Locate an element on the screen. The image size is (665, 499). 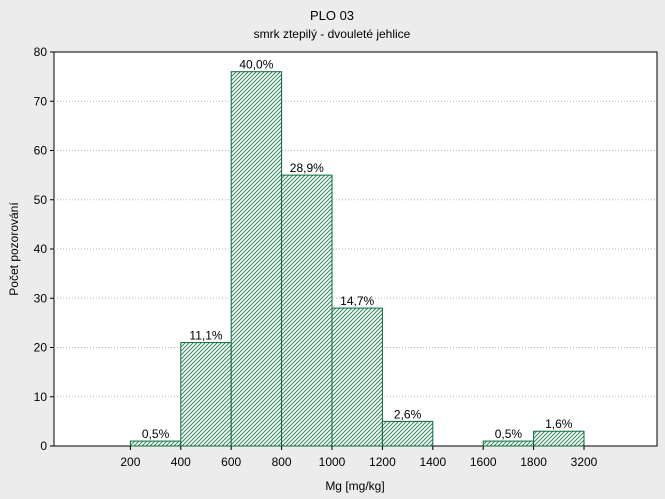
x-tick-label: 200 is located at coordinates (130, 462).